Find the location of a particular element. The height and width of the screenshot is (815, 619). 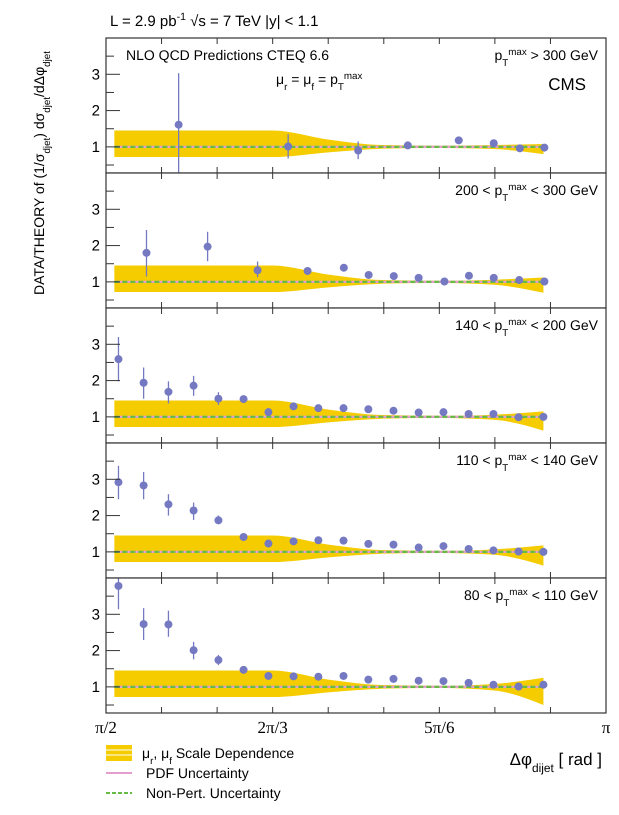

x-tick-label: 2π/3 is located at coordinates (273, 727).